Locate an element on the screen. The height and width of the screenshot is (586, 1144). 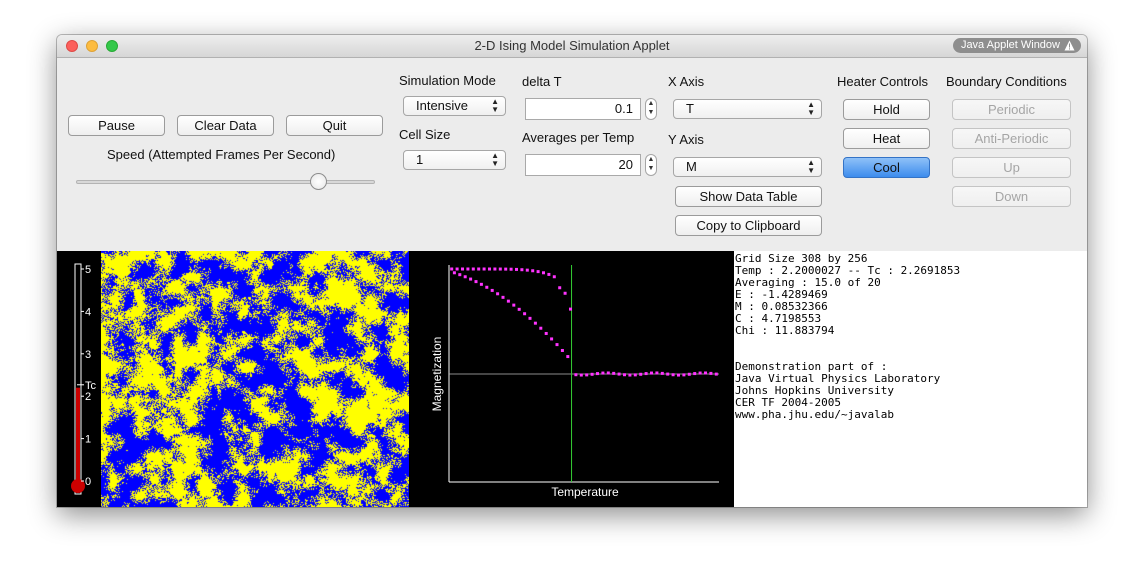
down-button: Down is located at coordinates (1011, 196).